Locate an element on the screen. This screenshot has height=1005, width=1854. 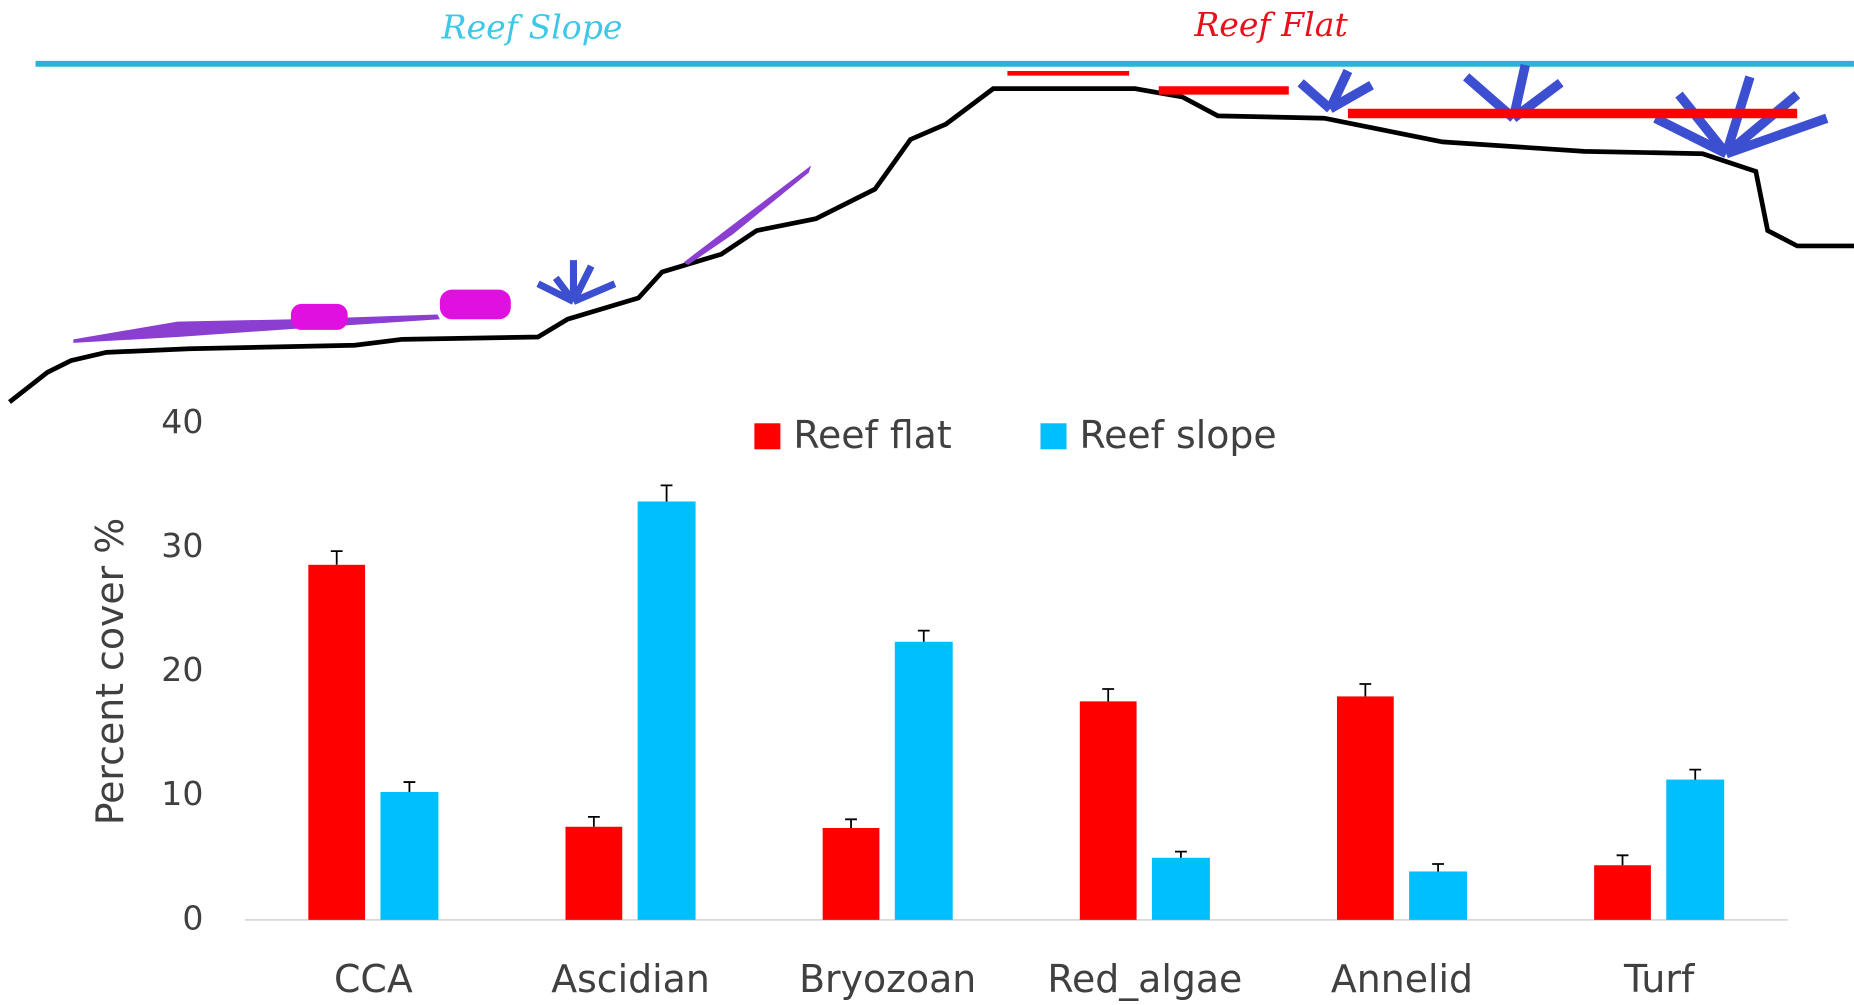
y-tick-label: 10 is located at coordinates (182, 793).